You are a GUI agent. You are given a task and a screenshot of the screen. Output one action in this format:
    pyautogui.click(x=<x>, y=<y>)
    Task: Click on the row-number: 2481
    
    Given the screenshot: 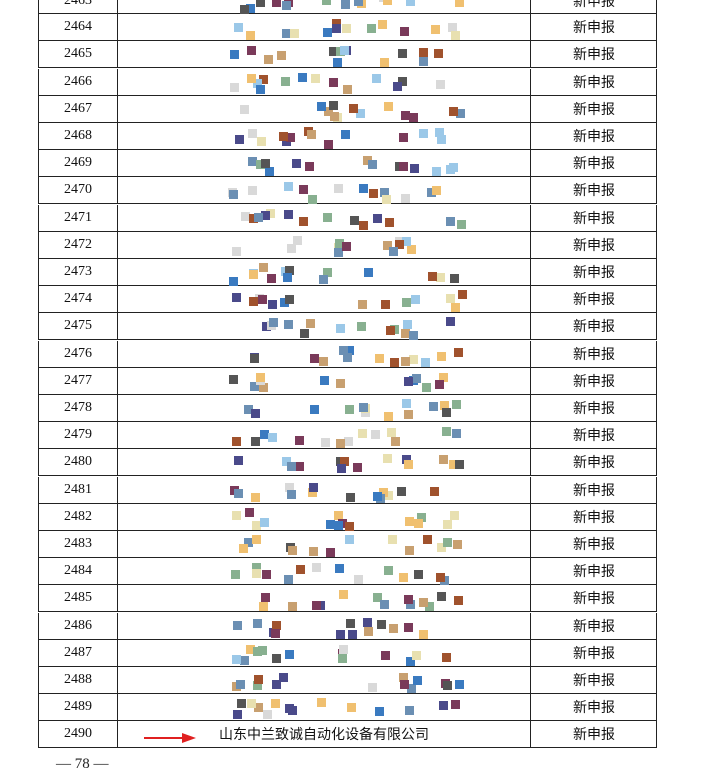 What is the action you would take?
    pyautogui.click(x=78, y=489)
    